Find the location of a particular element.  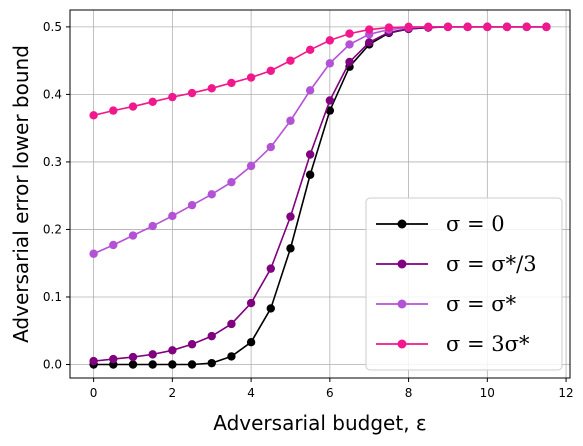

x-tick-label: 10 is located at coordinates (487, 393).